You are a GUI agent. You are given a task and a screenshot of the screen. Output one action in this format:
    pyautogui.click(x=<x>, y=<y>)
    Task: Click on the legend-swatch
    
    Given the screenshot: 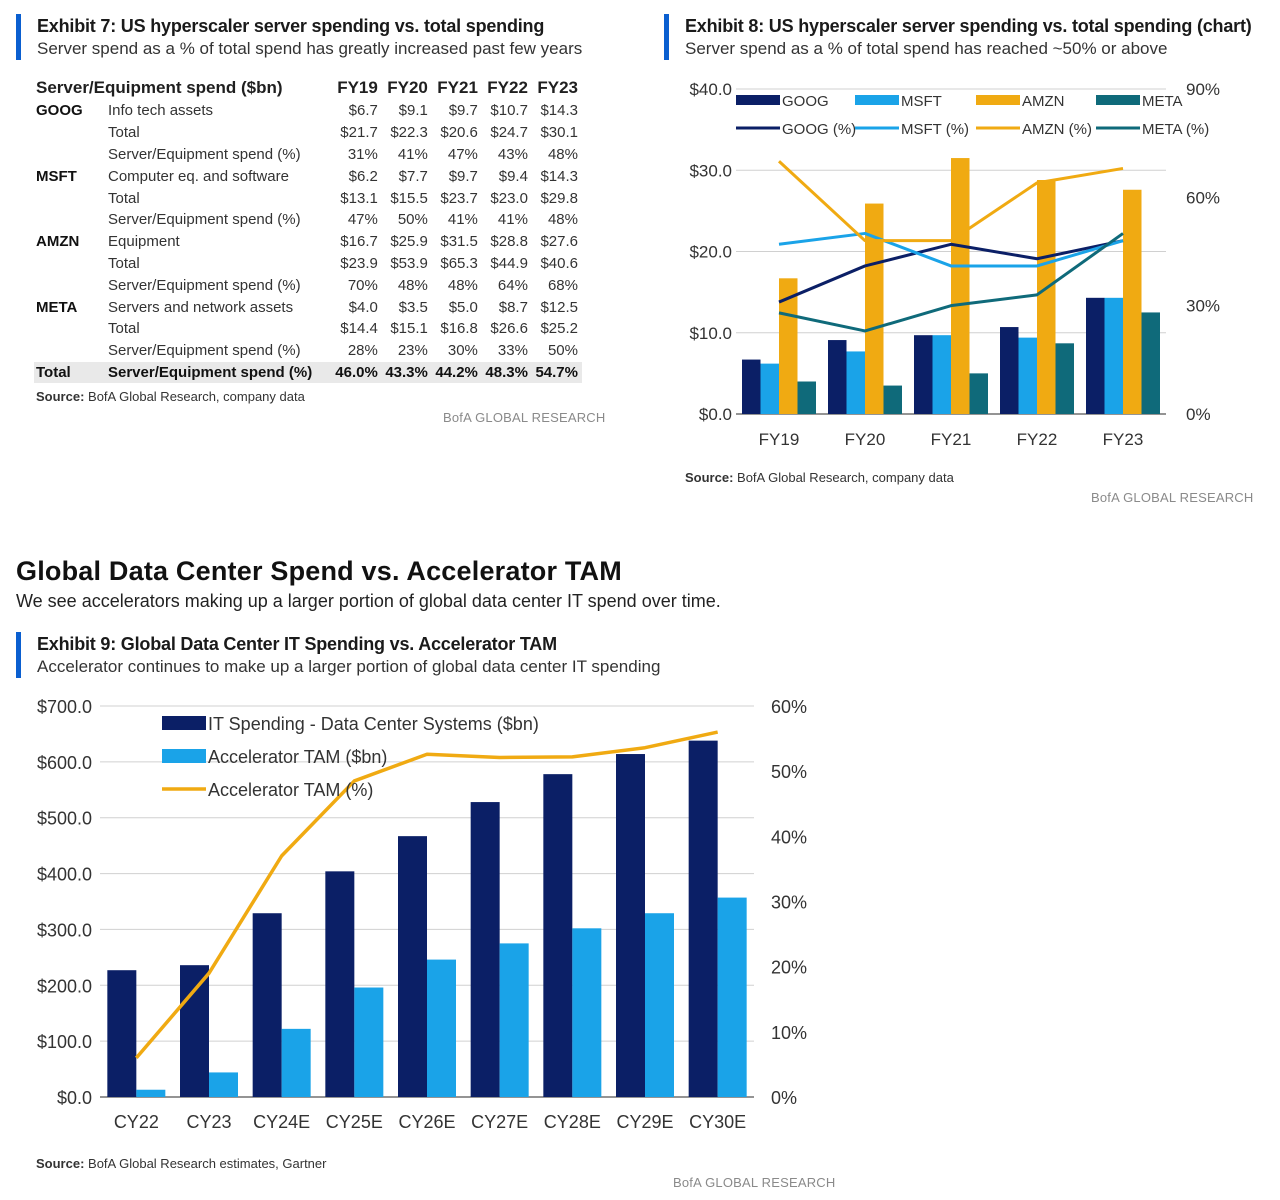 What is the action you would take?
    pyautogui.click(x=877, y=100)
    